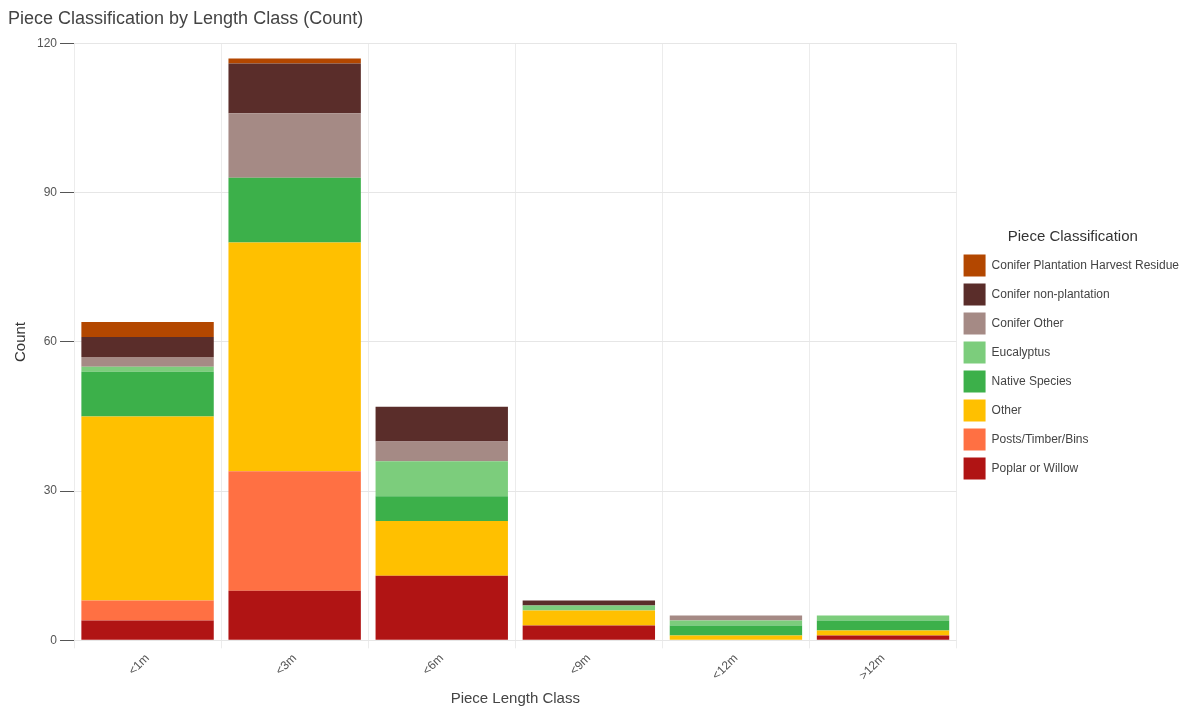  What do you see at coordinates (1050, 293) in the screenshot?
I see `legend-label: Conifer non-plantation` at bounding box center [1050, 293].